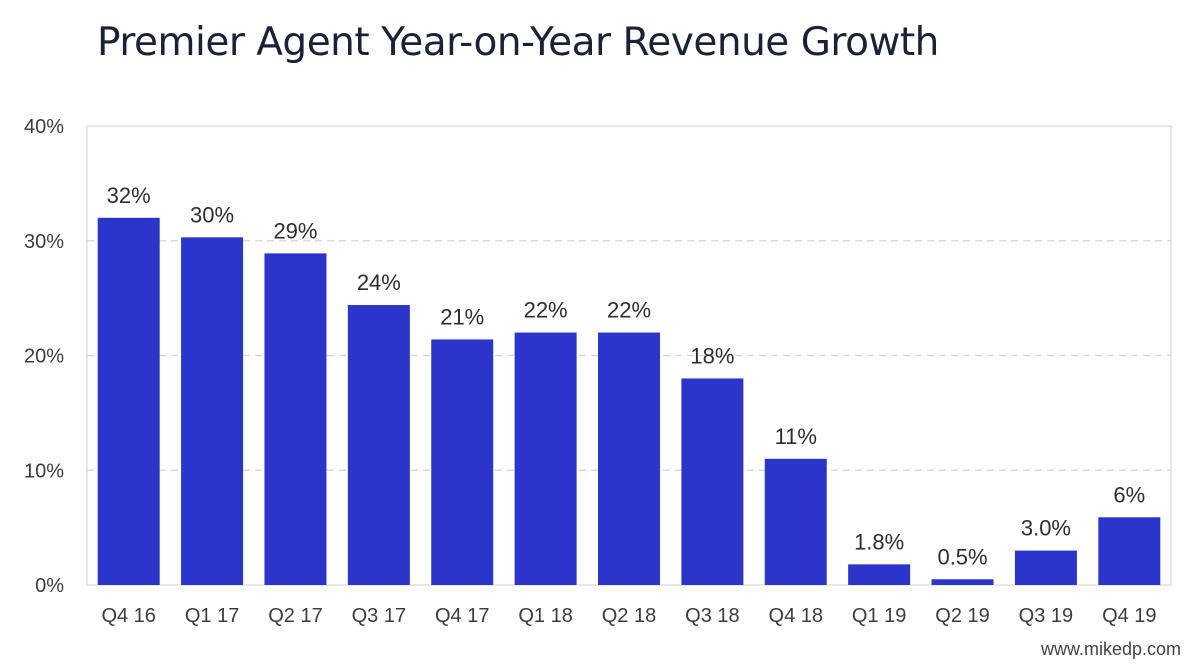  What do you see at coordinates (879, 616) in the screenshot?
I see `x-tick-label: Q1 19` at bounding box center [879, 616].